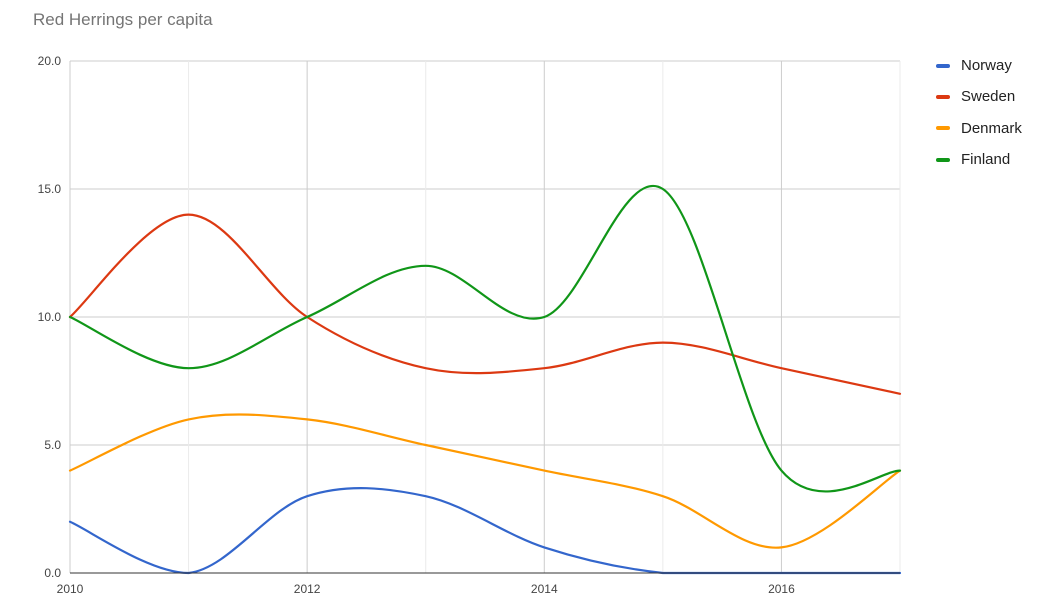  What do you see at coordinates (991, 128) in the screenshot?
I see `legend-label: Denmark` at bounding box center [991, 128].